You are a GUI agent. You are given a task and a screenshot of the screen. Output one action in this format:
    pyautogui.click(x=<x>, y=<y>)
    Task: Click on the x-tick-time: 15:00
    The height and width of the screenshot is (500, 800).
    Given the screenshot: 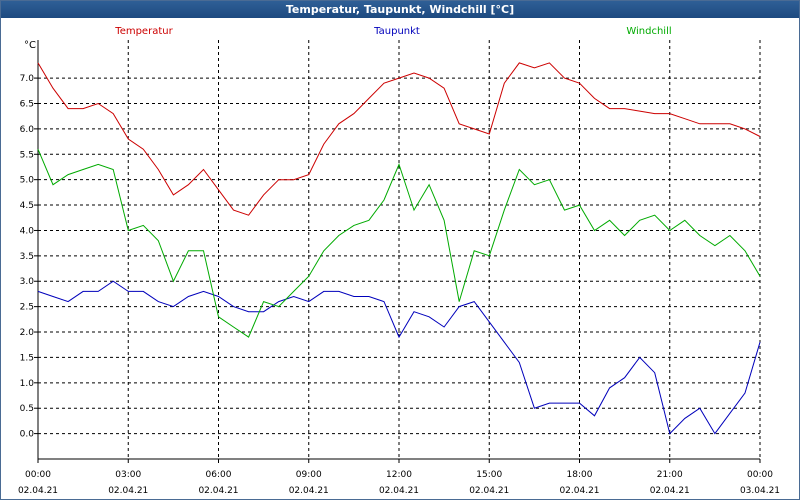 What is the action you would take?
    pyautogui.click(x=489, y=475)
    